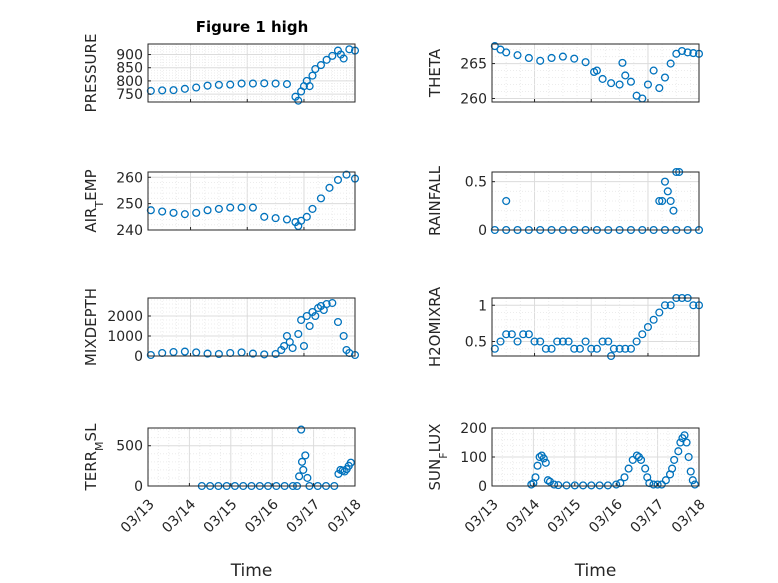 Image resolution: width=778 pixels, height=583 pixels. I want to click on series-markers, so click(597, 327).